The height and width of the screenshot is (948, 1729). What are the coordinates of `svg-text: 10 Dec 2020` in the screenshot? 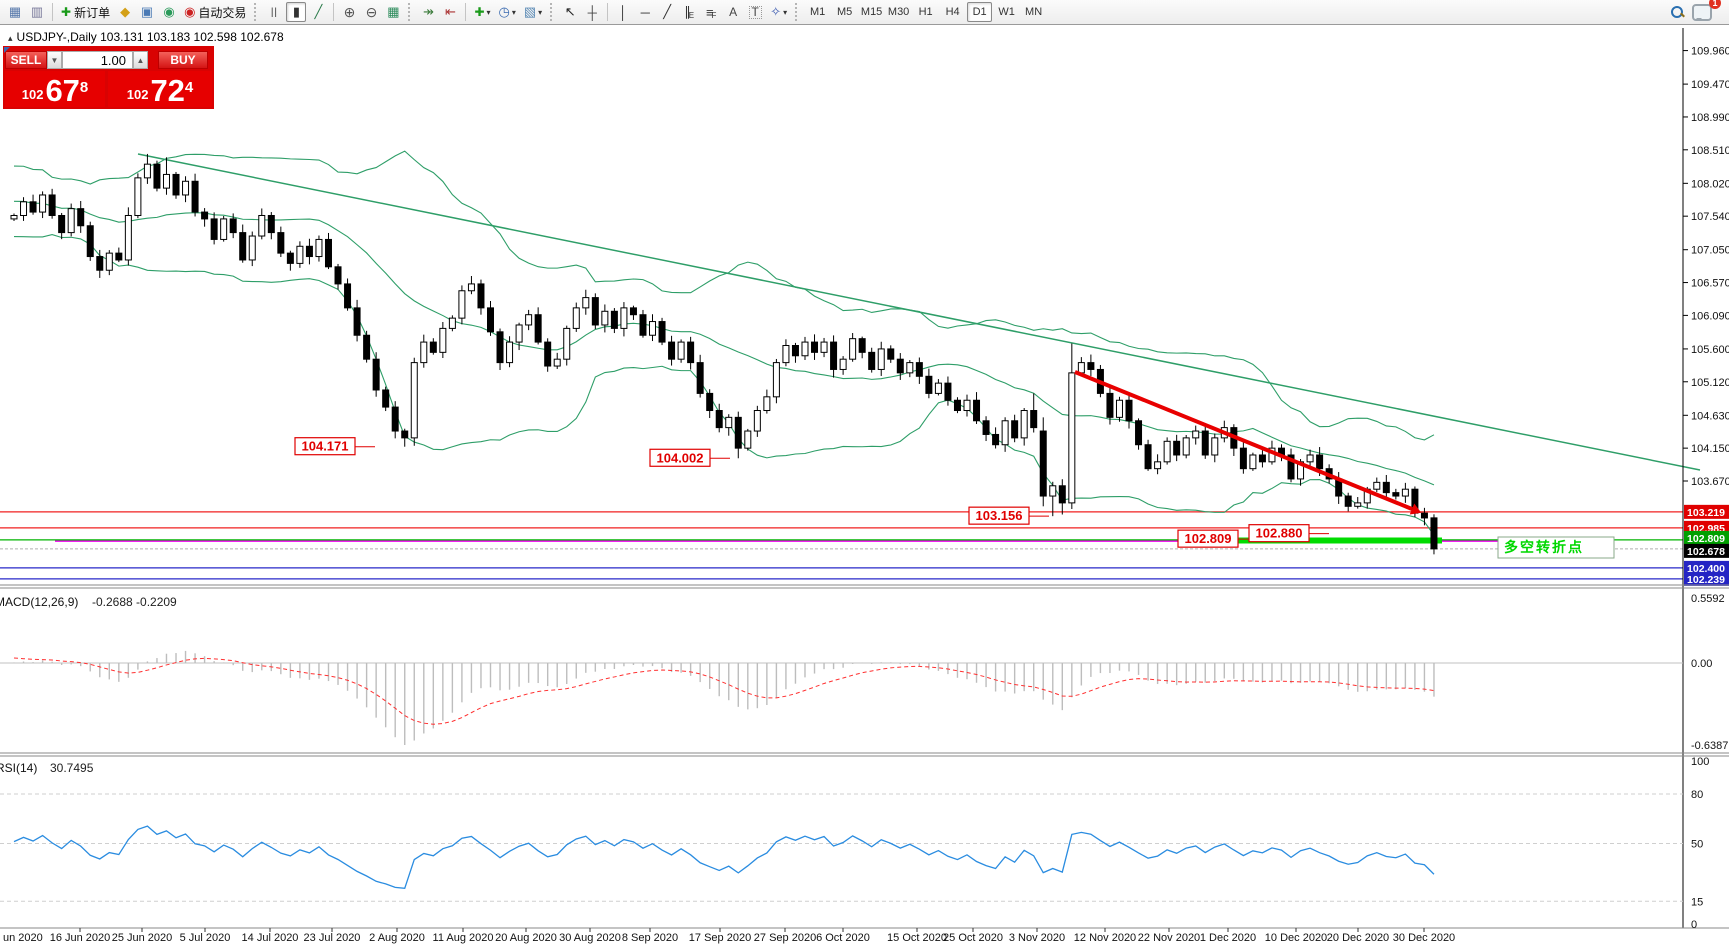 It's located at (1296, 938).